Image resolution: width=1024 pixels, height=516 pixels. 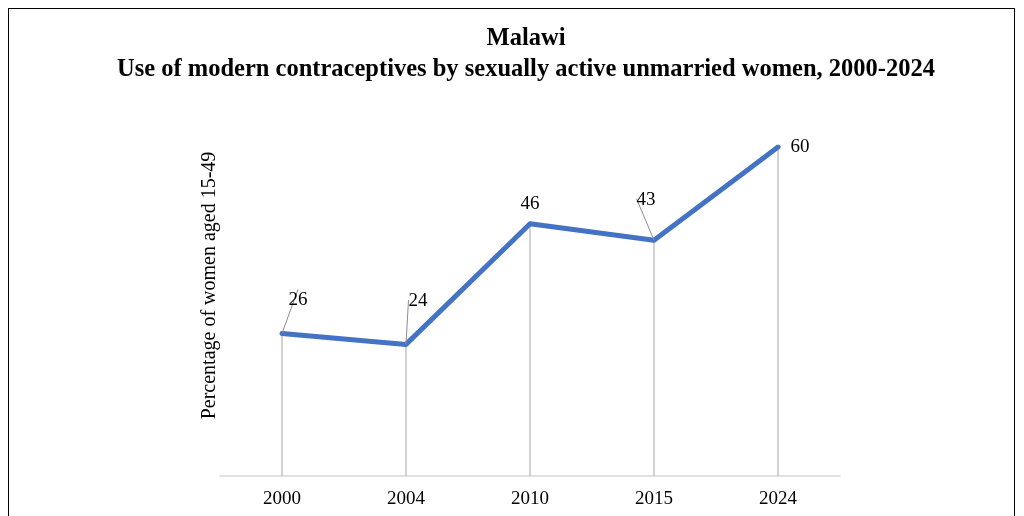 What do you see at coordinates (298, 299) in the screenshot?
I see `data-label: 26` at bounding box center [298, 299].